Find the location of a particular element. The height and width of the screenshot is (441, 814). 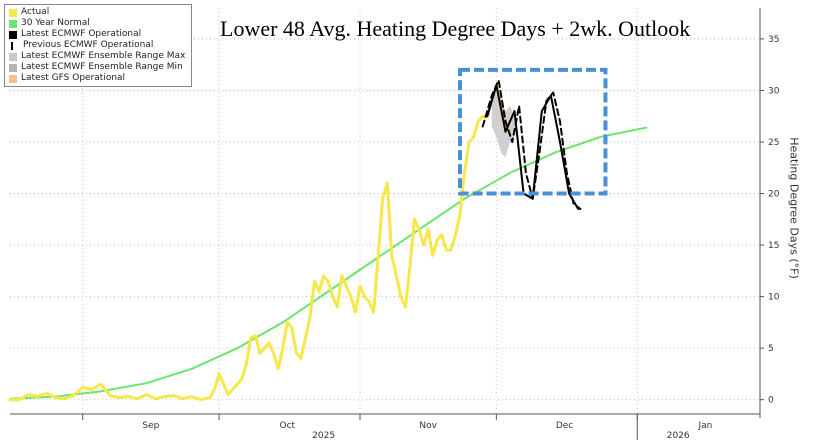

y-tick-label: 5 is located at coordinates (771, 349).